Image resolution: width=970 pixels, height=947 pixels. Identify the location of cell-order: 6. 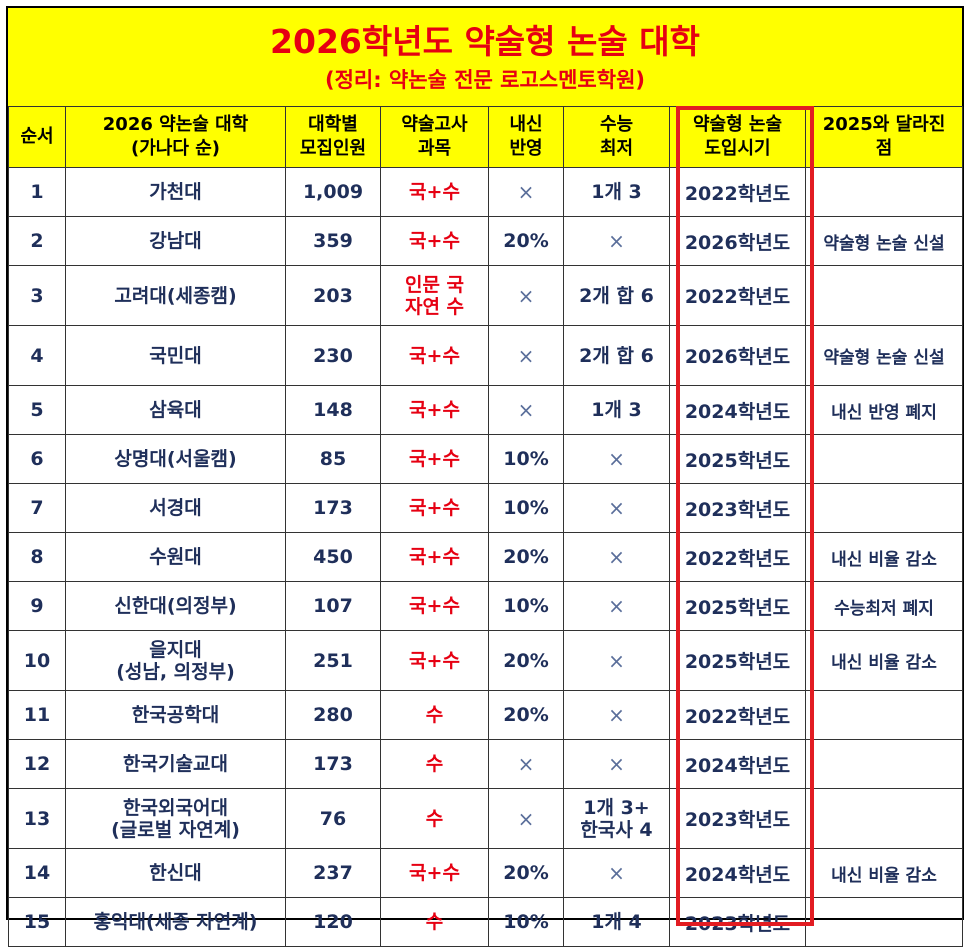
(37, 459).